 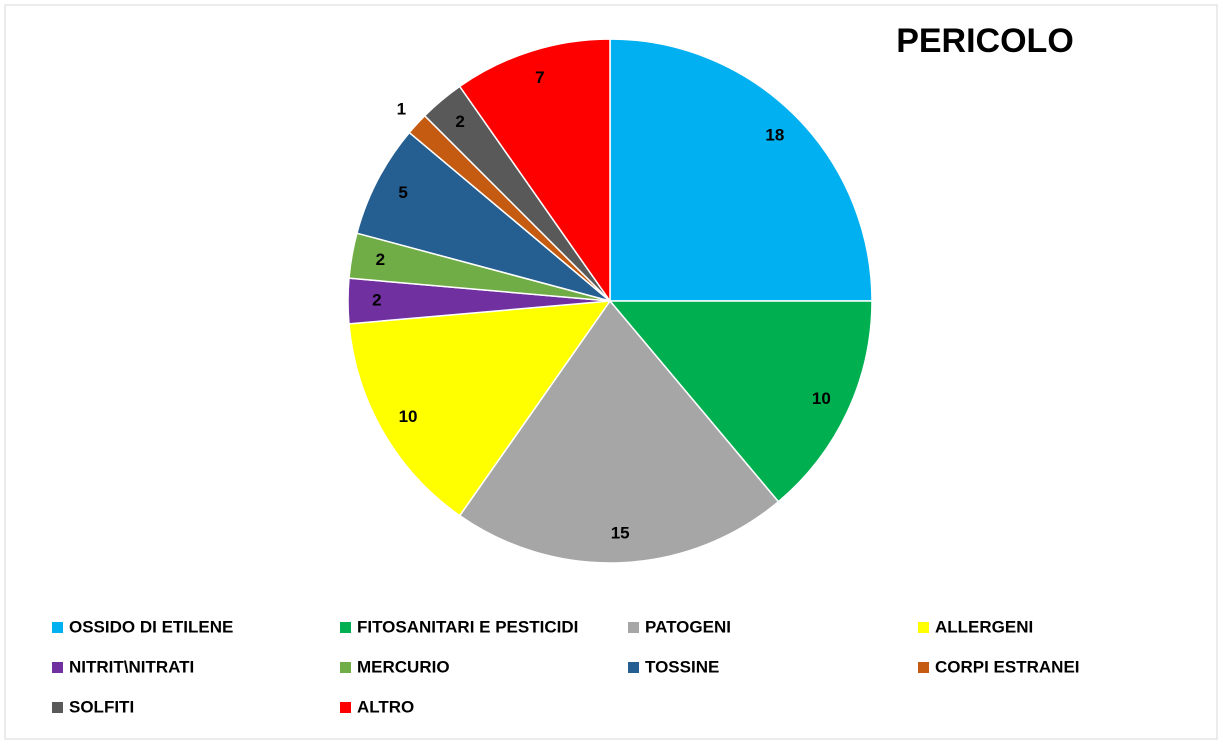 What do you see at coordinates (151, 626) in the screenshot?
I see `legend-label: OSSIDO DI ETILENE` at bounding box center [151, 626].